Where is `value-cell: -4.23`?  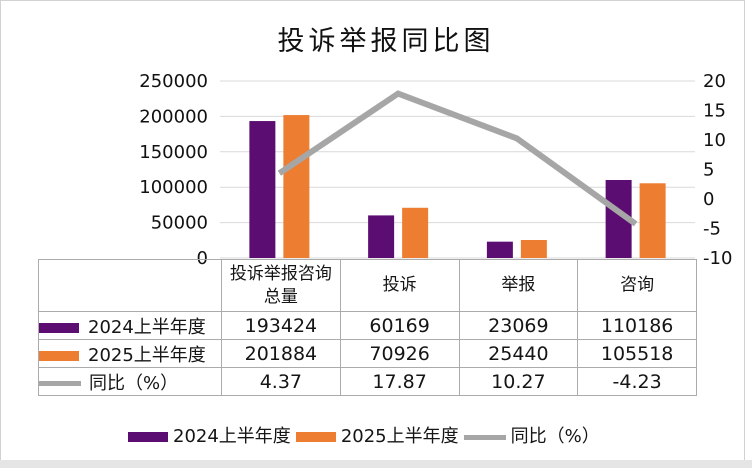 value-cell: -4.23 is located at coordinates (637, 381).